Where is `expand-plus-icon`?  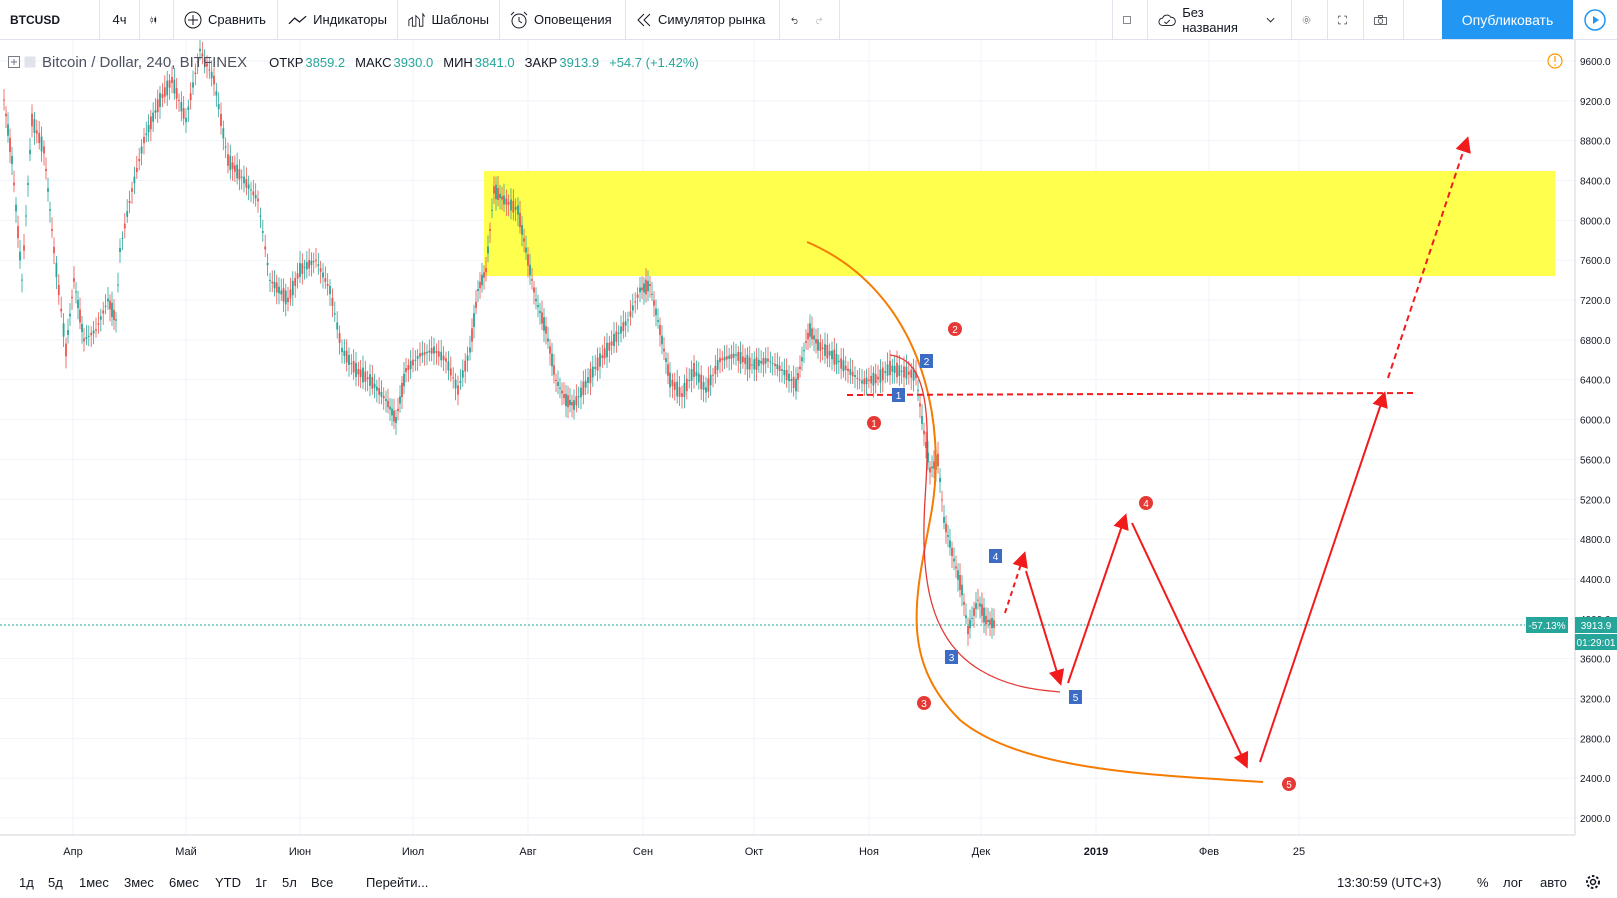 expand-plus-icon is located at coordinates (14, 62).